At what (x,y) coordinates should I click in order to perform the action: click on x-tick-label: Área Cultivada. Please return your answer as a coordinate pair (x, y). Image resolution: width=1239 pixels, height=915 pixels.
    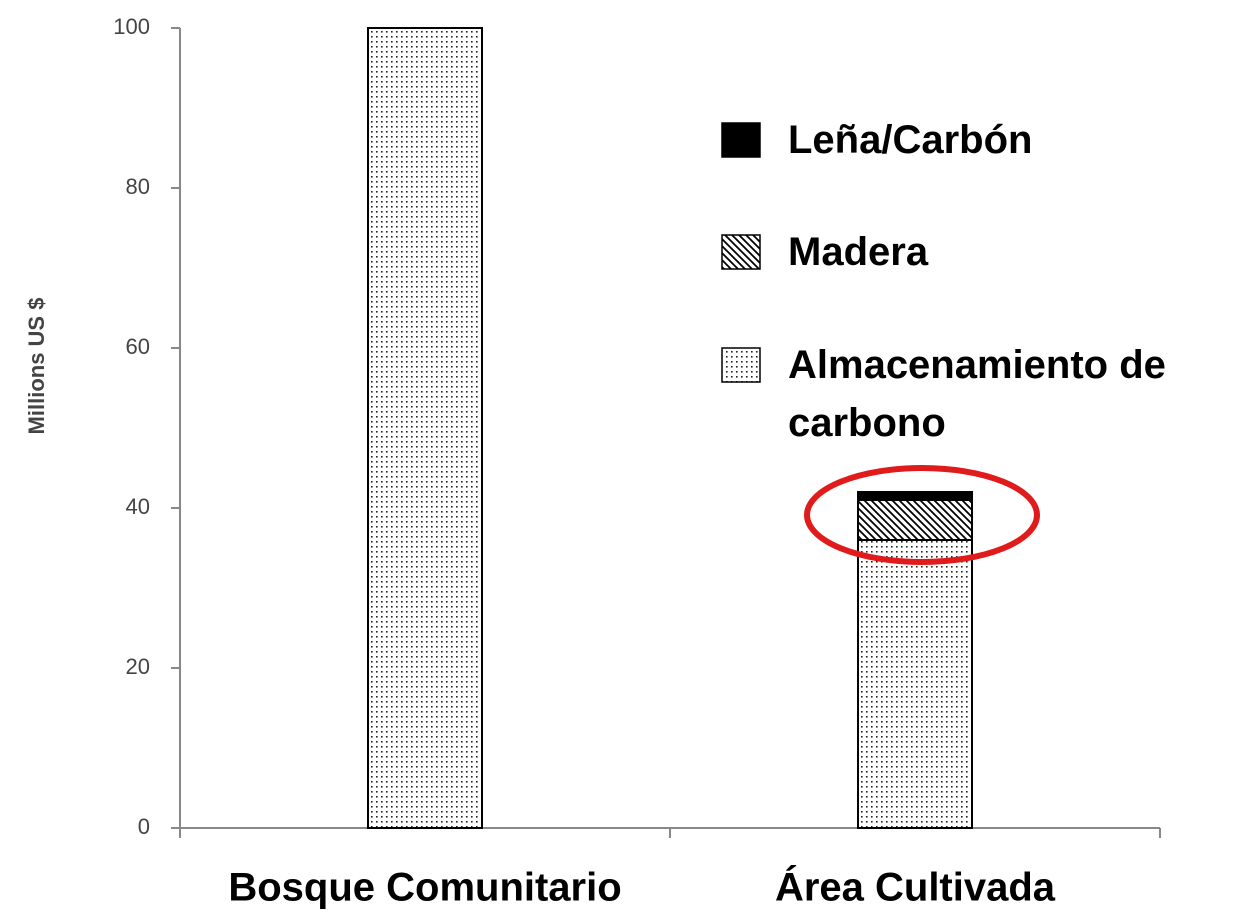
    Looking at the image, I should click on (915, 887).